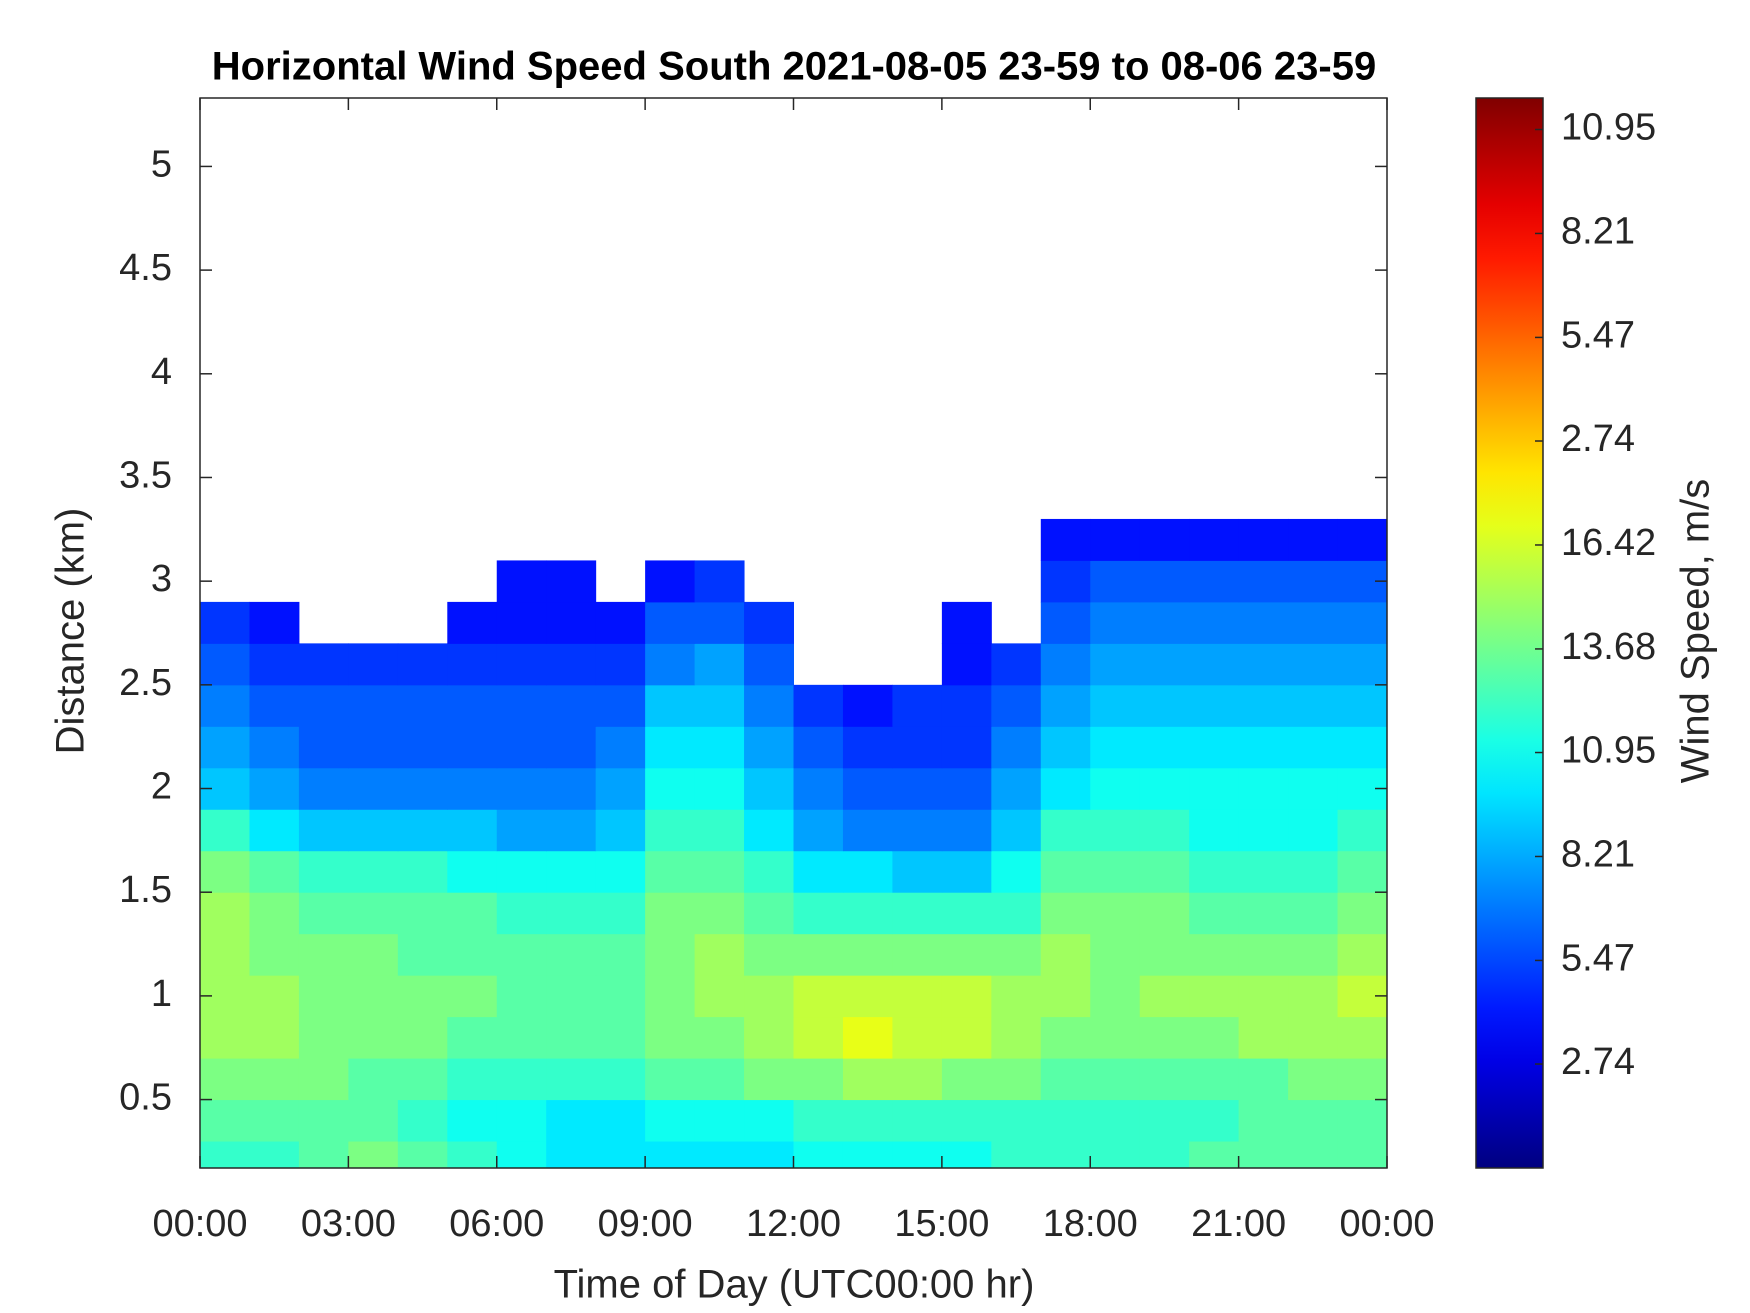 Image resolution: width=1750 pixels, height=1313 pixels. I want to click on colorbar-tick-label: 16.42, so click(1608, 543).